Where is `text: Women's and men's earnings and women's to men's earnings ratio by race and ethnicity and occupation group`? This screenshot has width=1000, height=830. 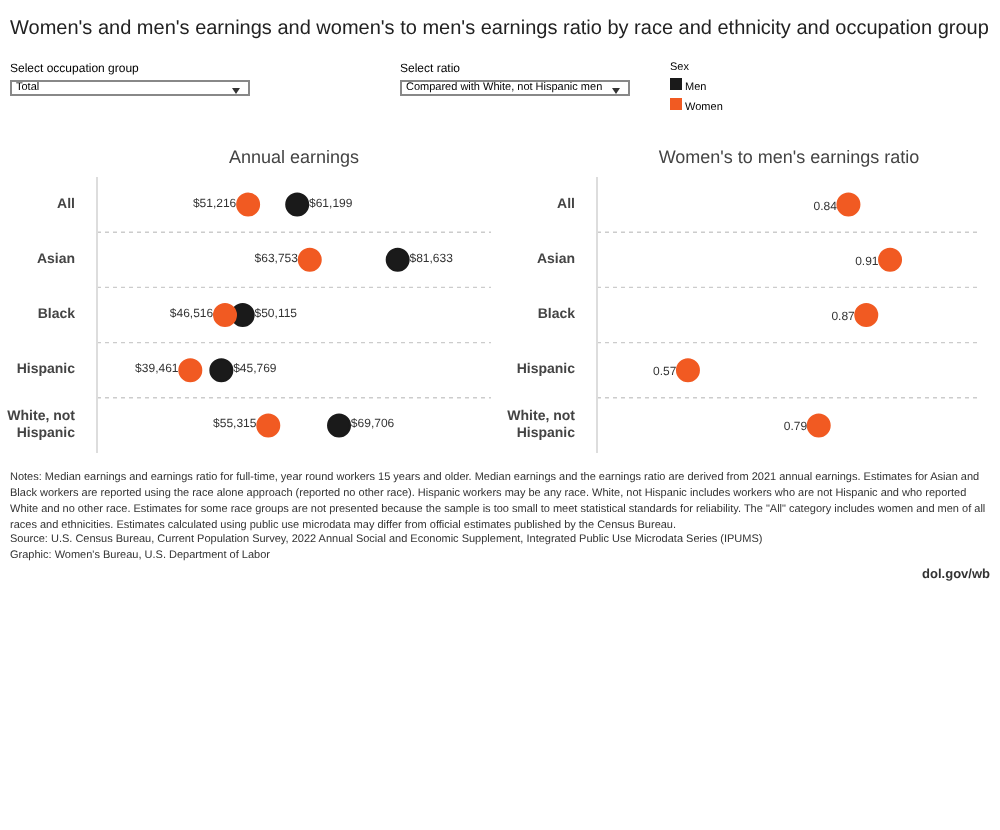 text: Women's and men's earnings and women's to men's earnings ratio by race and ethnicity and occupation group is located at coordinates (499, 30).